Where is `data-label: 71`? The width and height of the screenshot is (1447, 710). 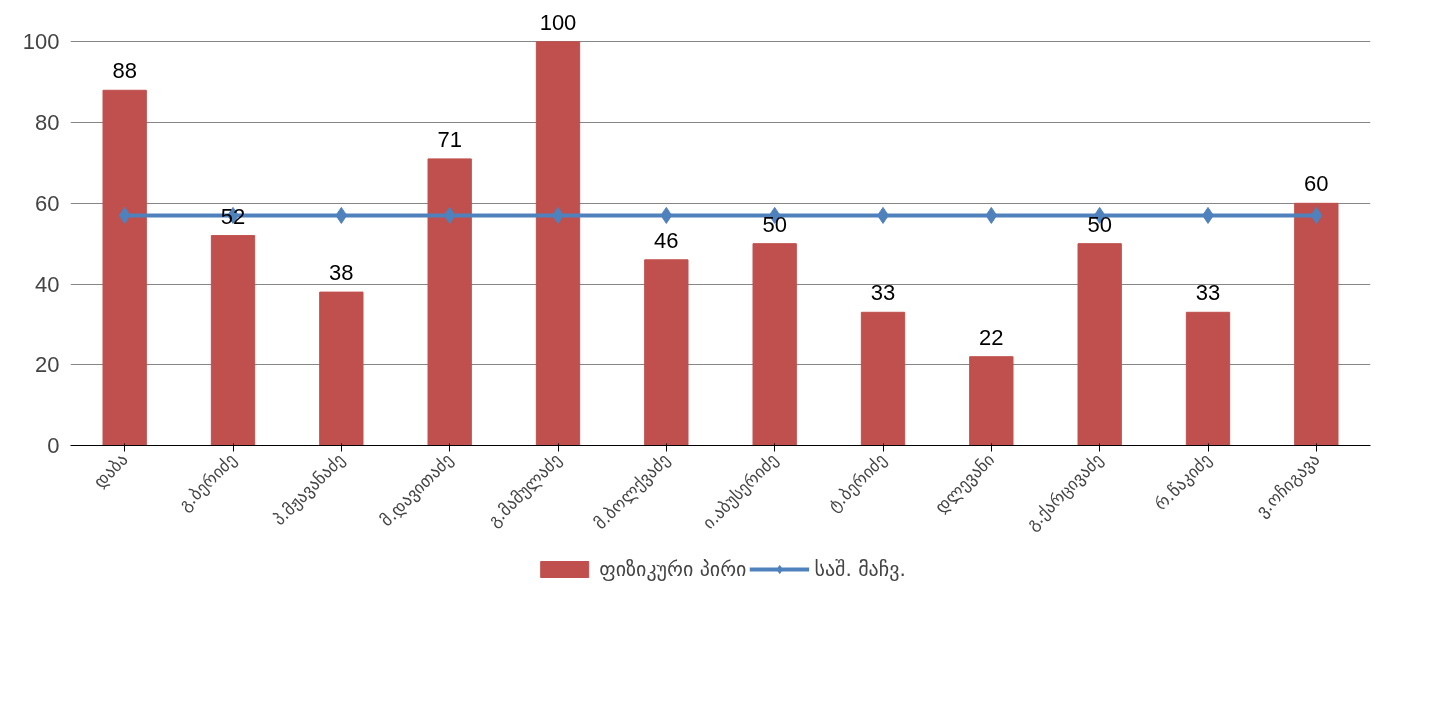 data-label: 71 is located at coordinates (449, 139).